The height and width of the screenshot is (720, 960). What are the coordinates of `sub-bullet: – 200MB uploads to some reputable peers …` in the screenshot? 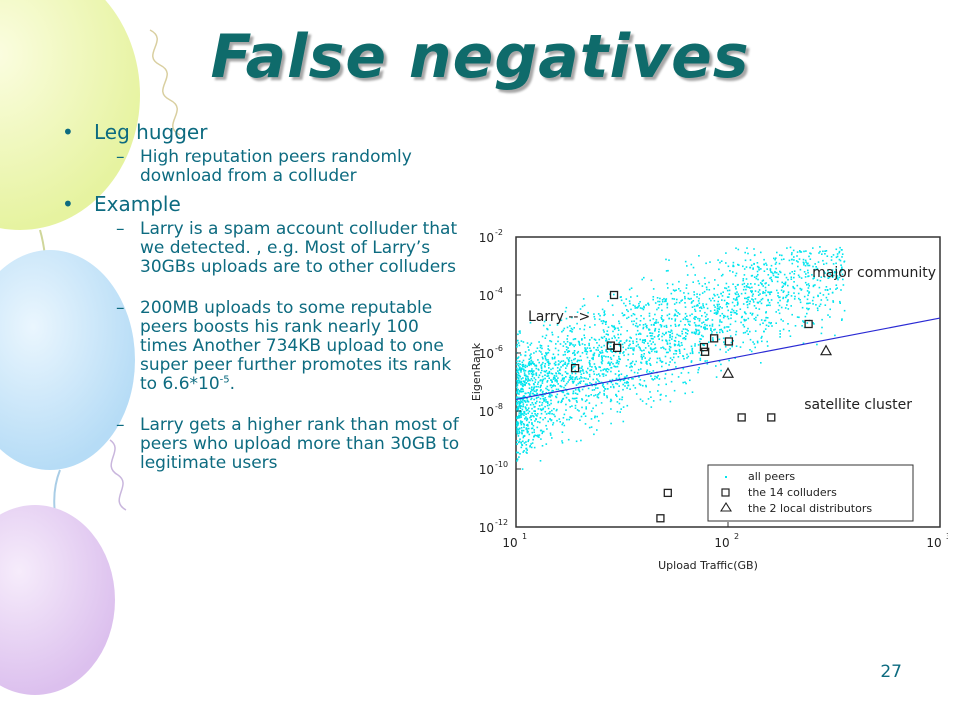 It's located at (263, 346).